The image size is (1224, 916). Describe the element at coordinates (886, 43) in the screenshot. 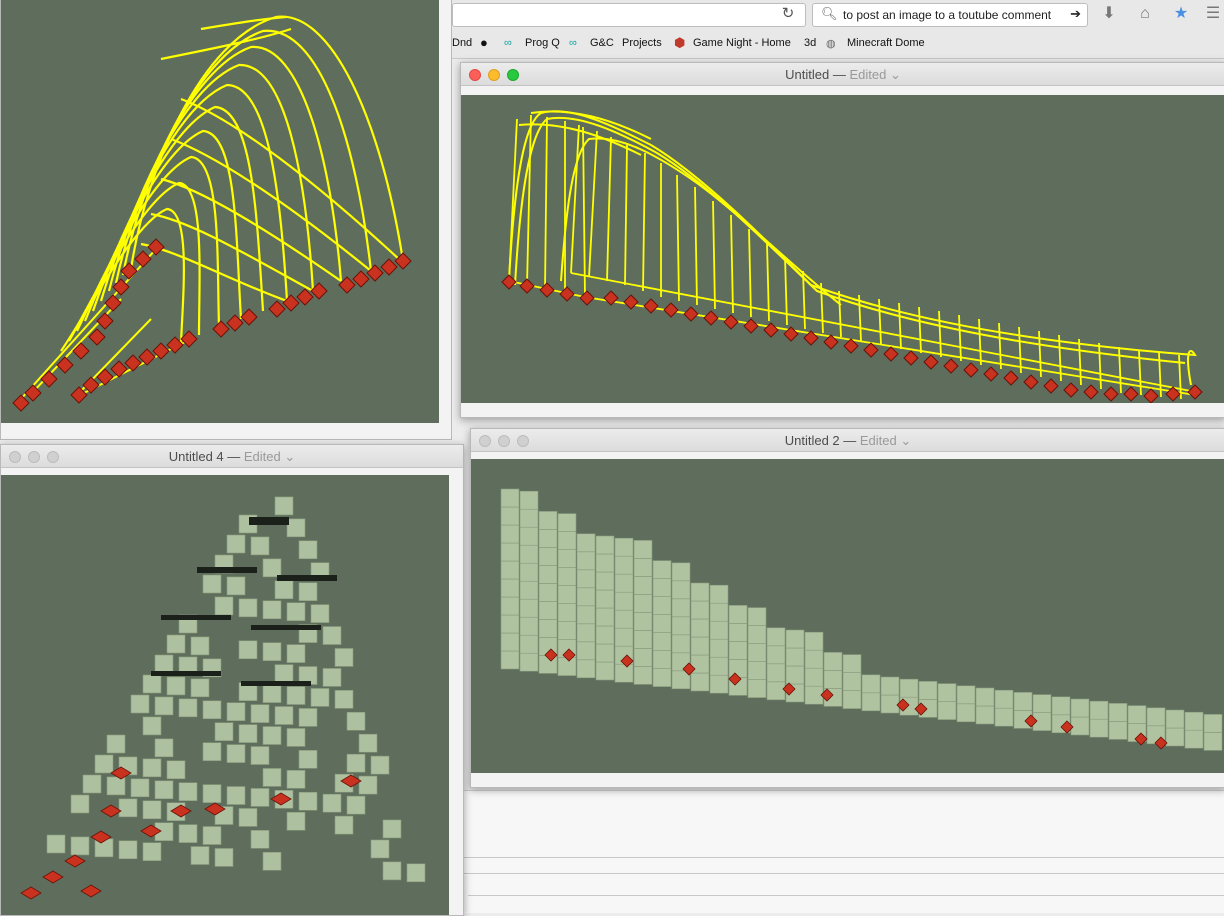

I see `bookmark-minecraft-dome: Minecraft Dome` at that location.